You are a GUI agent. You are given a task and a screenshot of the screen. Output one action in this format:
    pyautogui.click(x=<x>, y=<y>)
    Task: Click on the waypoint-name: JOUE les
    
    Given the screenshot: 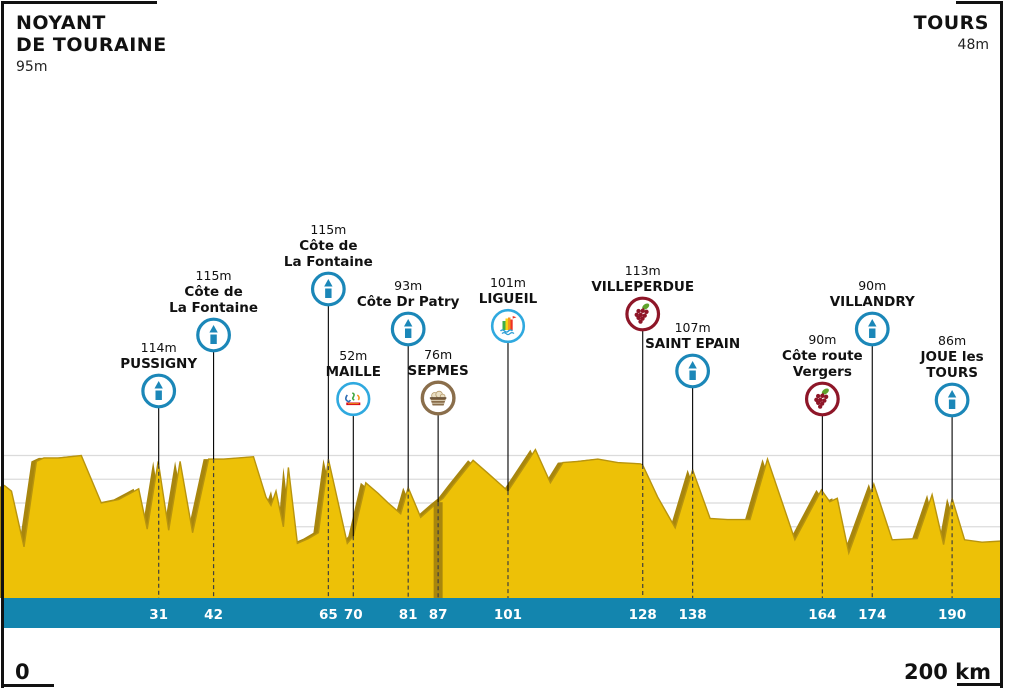 What is the action you would take?
    pyautogui.click(x=951, y=357)
    